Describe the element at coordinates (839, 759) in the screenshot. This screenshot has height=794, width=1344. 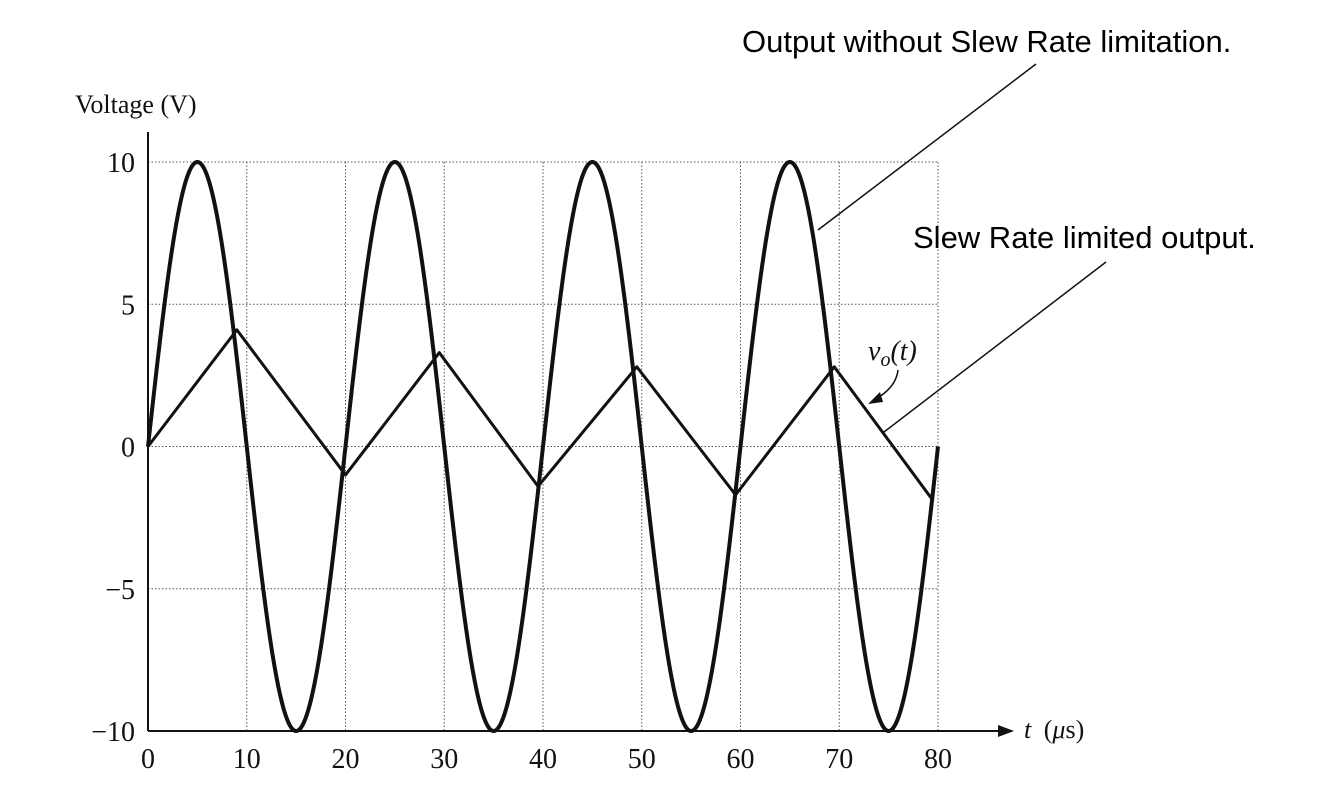
I see `x-tick-label-7: 70` at that location.